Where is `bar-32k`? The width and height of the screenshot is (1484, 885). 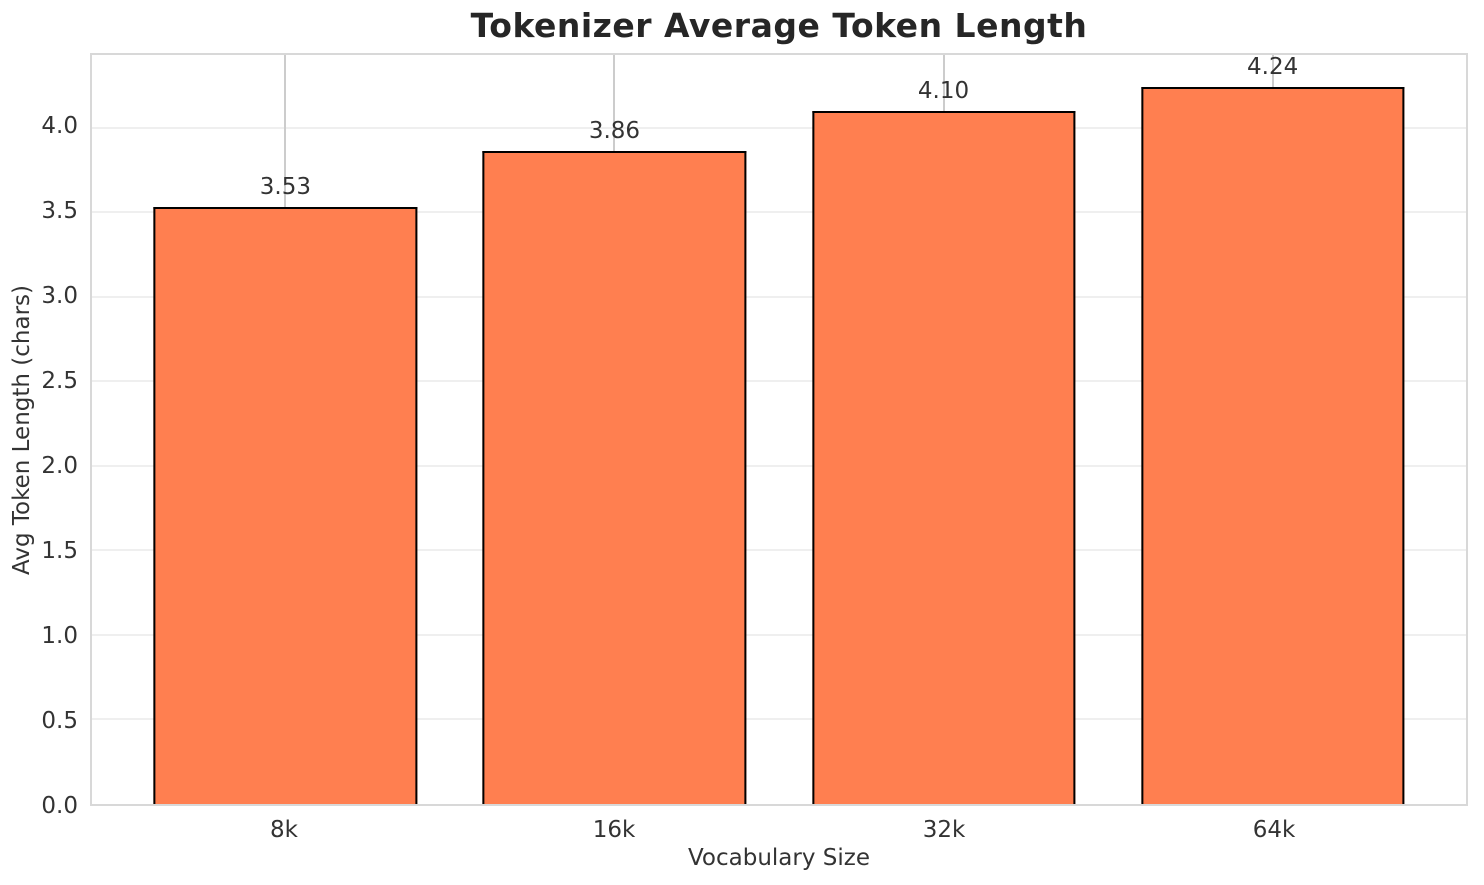
bar-32k is located at coordinates (943, 457).